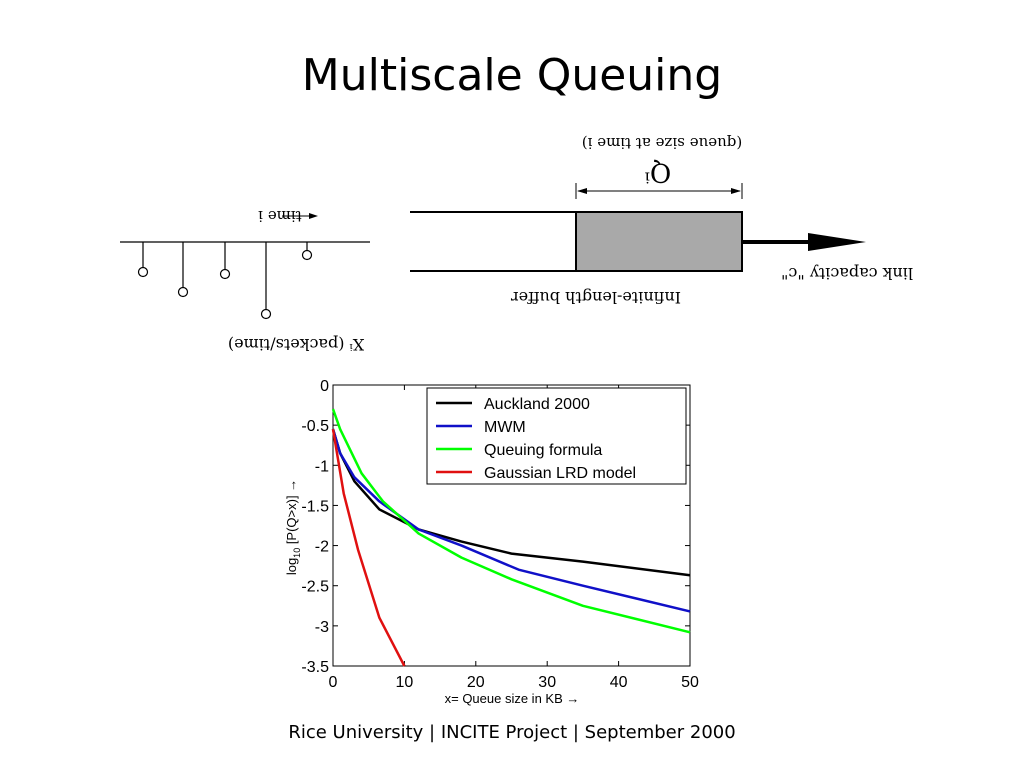  I want to click on legend-label-auckland-2000: Auckland 2000, so click(537, 404).